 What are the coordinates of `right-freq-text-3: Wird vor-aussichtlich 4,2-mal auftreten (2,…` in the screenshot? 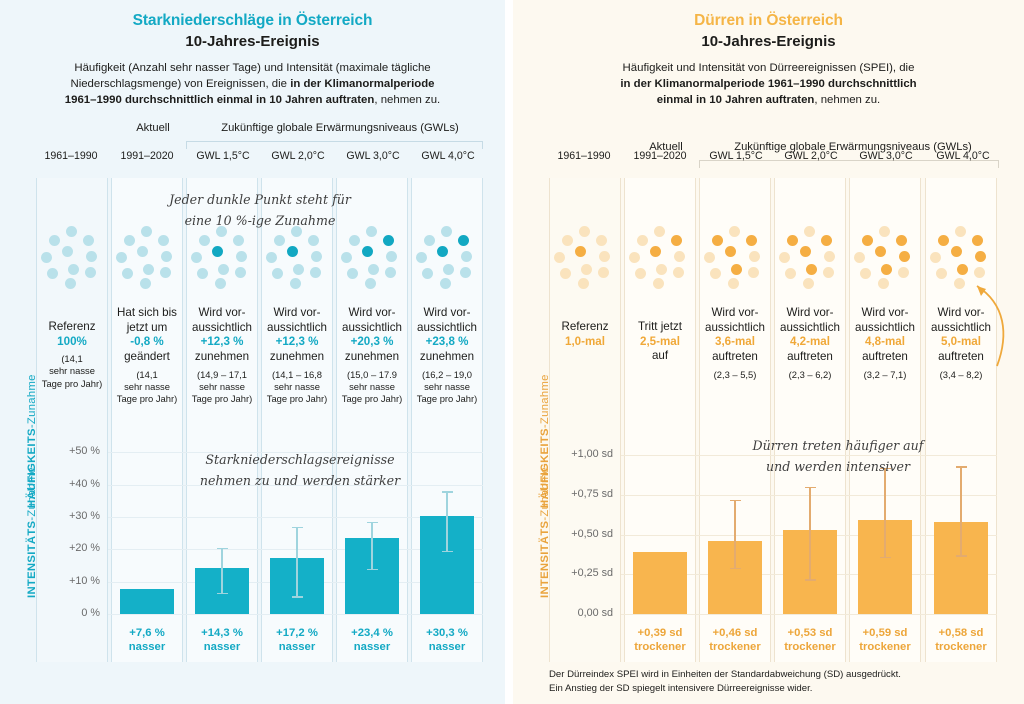 It's located at (810, 343).